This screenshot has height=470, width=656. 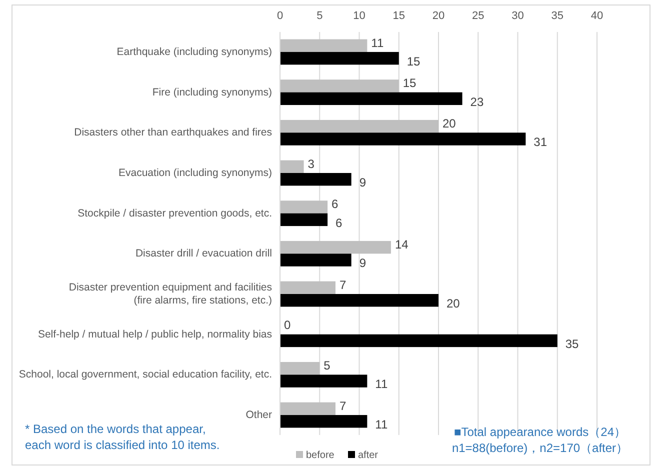 What do you see at coordinates (155, 334) in the screenshot?
I see `y-tick-label: Self-help / mutual help / public help, normality bias` at bounding box center [155, 334].